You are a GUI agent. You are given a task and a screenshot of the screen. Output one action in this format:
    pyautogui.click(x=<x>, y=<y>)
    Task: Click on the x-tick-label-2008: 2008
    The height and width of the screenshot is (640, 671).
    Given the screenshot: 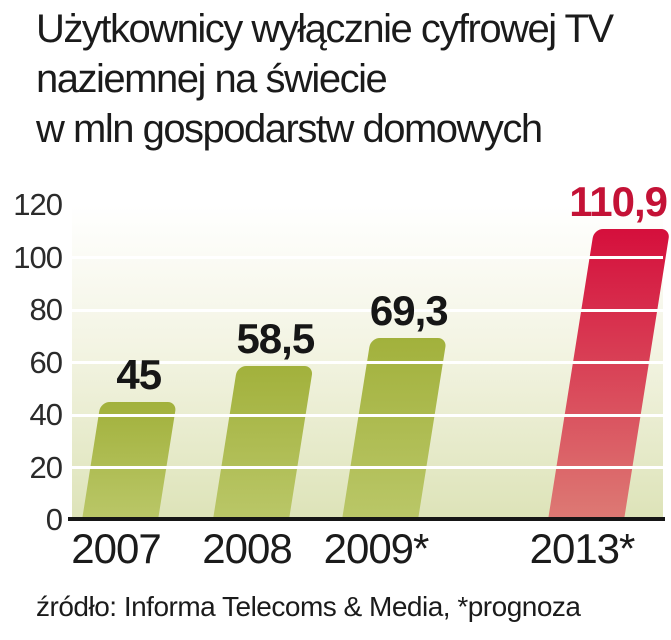 What is the action you would take?
    pyautogui.click(x=247, y=548)
    